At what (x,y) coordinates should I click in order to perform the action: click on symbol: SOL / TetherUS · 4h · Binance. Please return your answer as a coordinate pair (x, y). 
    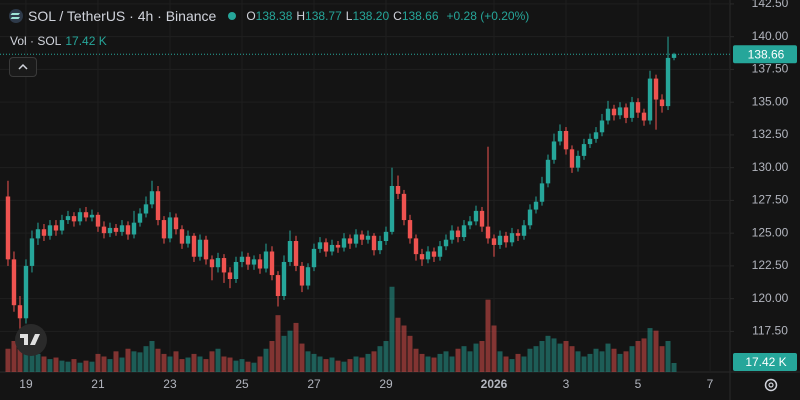
    Looking at the image, I should click on (122, 16).